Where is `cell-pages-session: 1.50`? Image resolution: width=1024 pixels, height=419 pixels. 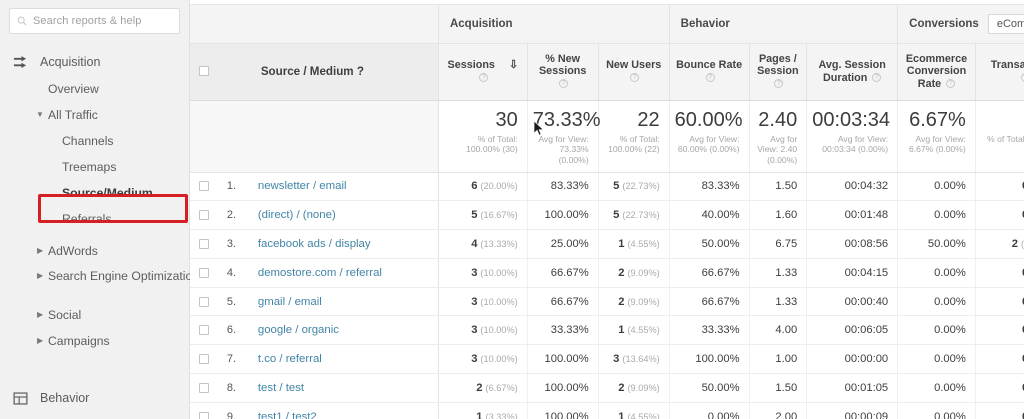
cell-pages-session: 1.50 is located at coordinates (778, 388).